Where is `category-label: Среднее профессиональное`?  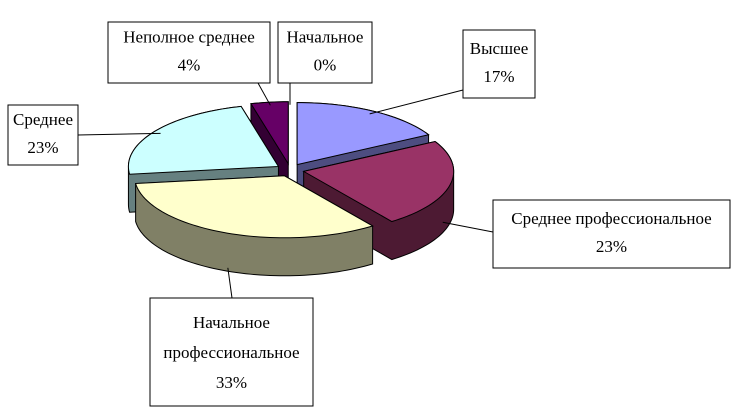
category-label: Среднее профессиональное is located at coordinates (611, 218).